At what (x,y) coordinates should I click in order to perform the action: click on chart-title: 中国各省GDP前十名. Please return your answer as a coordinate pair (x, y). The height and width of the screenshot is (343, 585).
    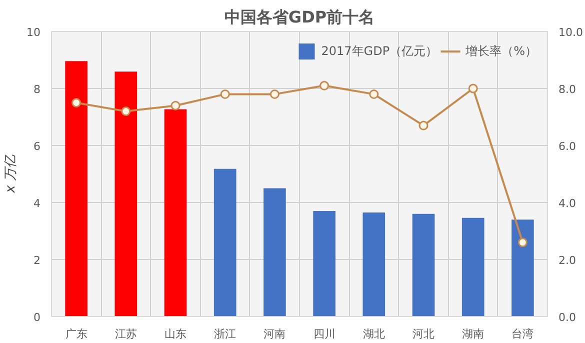
    Looking at the image, I should click on (299, 17).